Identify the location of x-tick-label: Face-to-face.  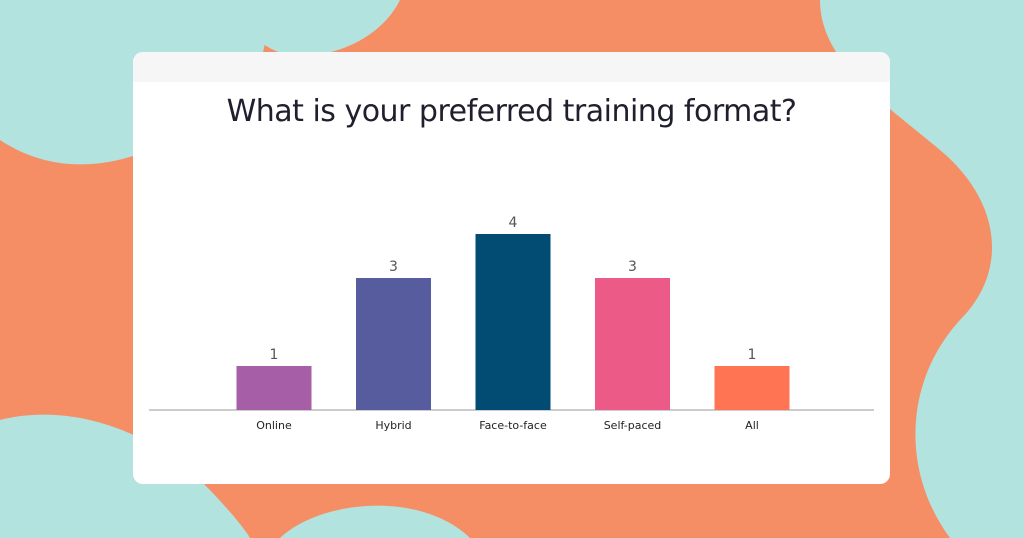
(513, 425).